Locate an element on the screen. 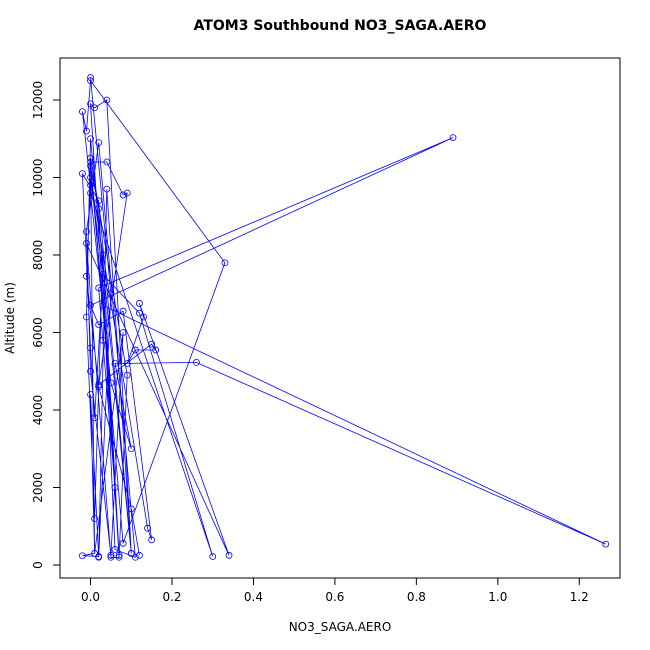  x-tick-label: 0.4 is located at coordinates (253, 597).